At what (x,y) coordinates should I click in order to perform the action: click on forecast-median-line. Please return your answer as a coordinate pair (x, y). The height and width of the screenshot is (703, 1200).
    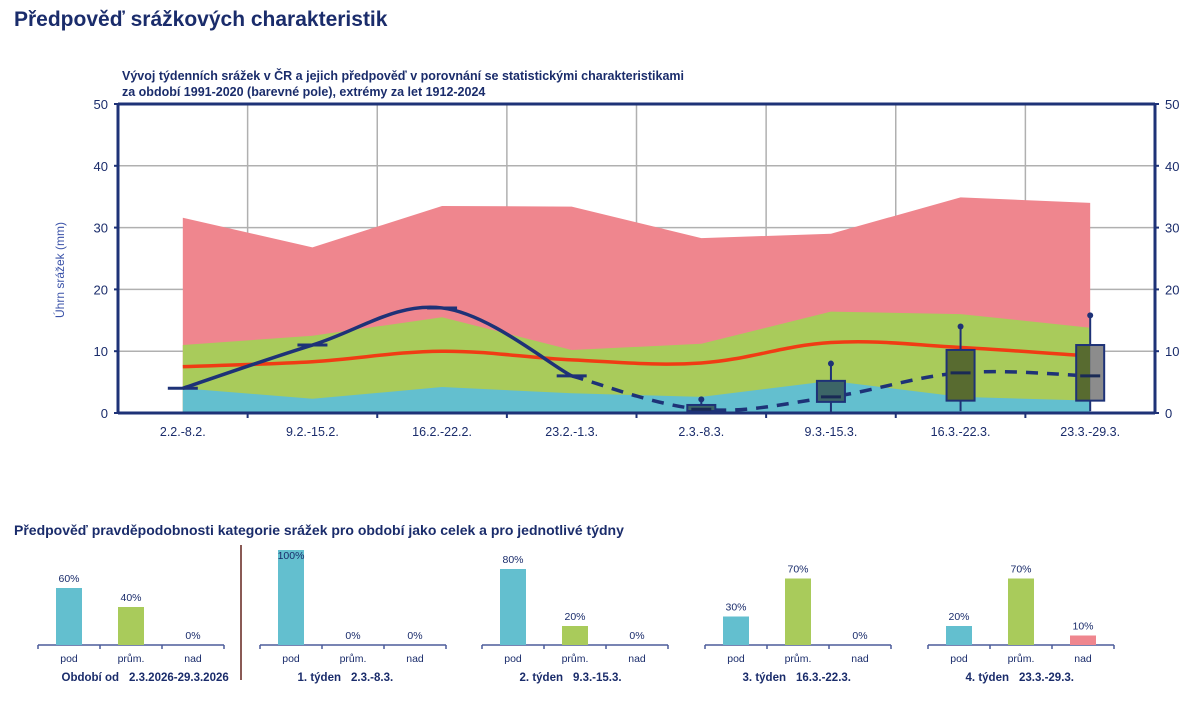
    Looking at the image, I should click on (831, 390).